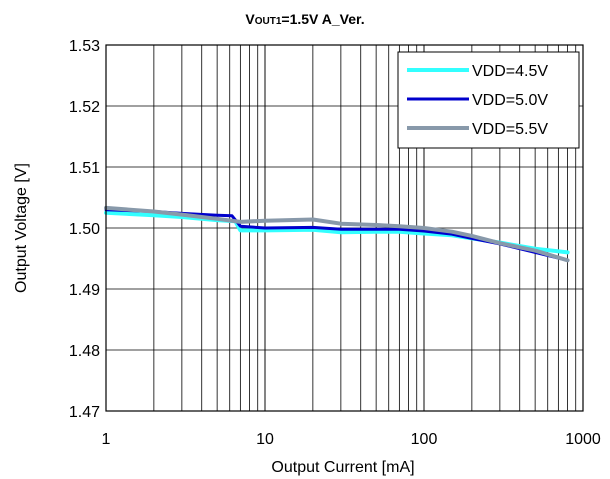  Describe the element at coordinates (84, 290) in the screenshot. I see `y-tick-label: 1.49` at that location.